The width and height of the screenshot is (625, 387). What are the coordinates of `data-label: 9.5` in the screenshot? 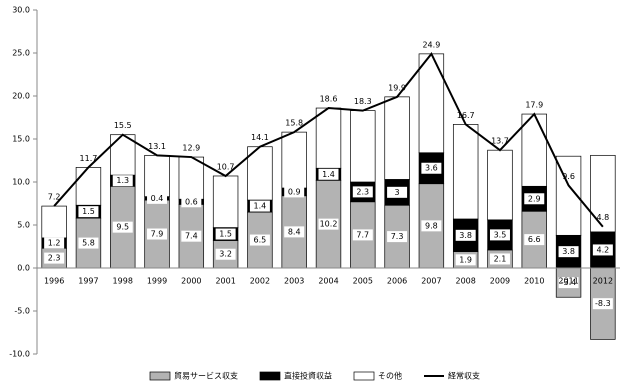 It's located at (122, 227).